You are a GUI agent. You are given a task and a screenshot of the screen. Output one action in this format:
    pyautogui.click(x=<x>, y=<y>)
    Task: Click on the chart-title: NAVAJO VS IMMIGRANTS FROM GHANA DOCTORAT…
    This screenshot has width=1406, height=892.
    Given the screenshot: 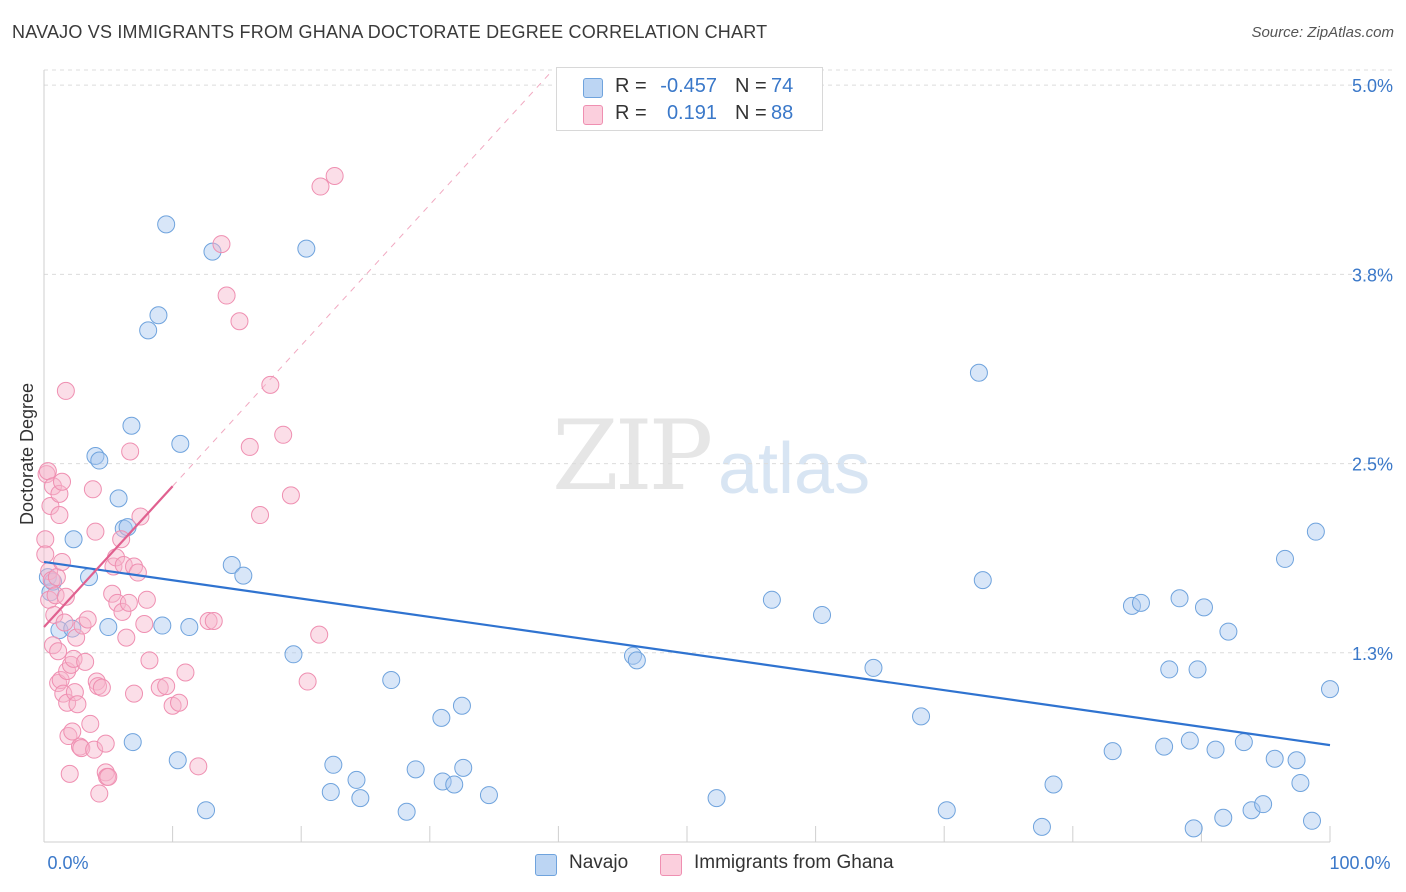 What is the action you would take?
    pyautogui.click(x=390, y=32)
    